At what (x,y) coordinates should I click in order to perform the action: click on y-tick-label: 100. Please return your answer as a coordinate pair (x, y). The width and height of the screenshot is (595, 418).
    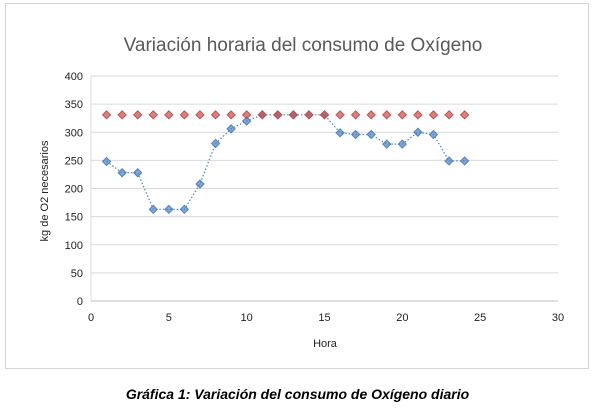
    Looking at the image, I should click on (74, 246).